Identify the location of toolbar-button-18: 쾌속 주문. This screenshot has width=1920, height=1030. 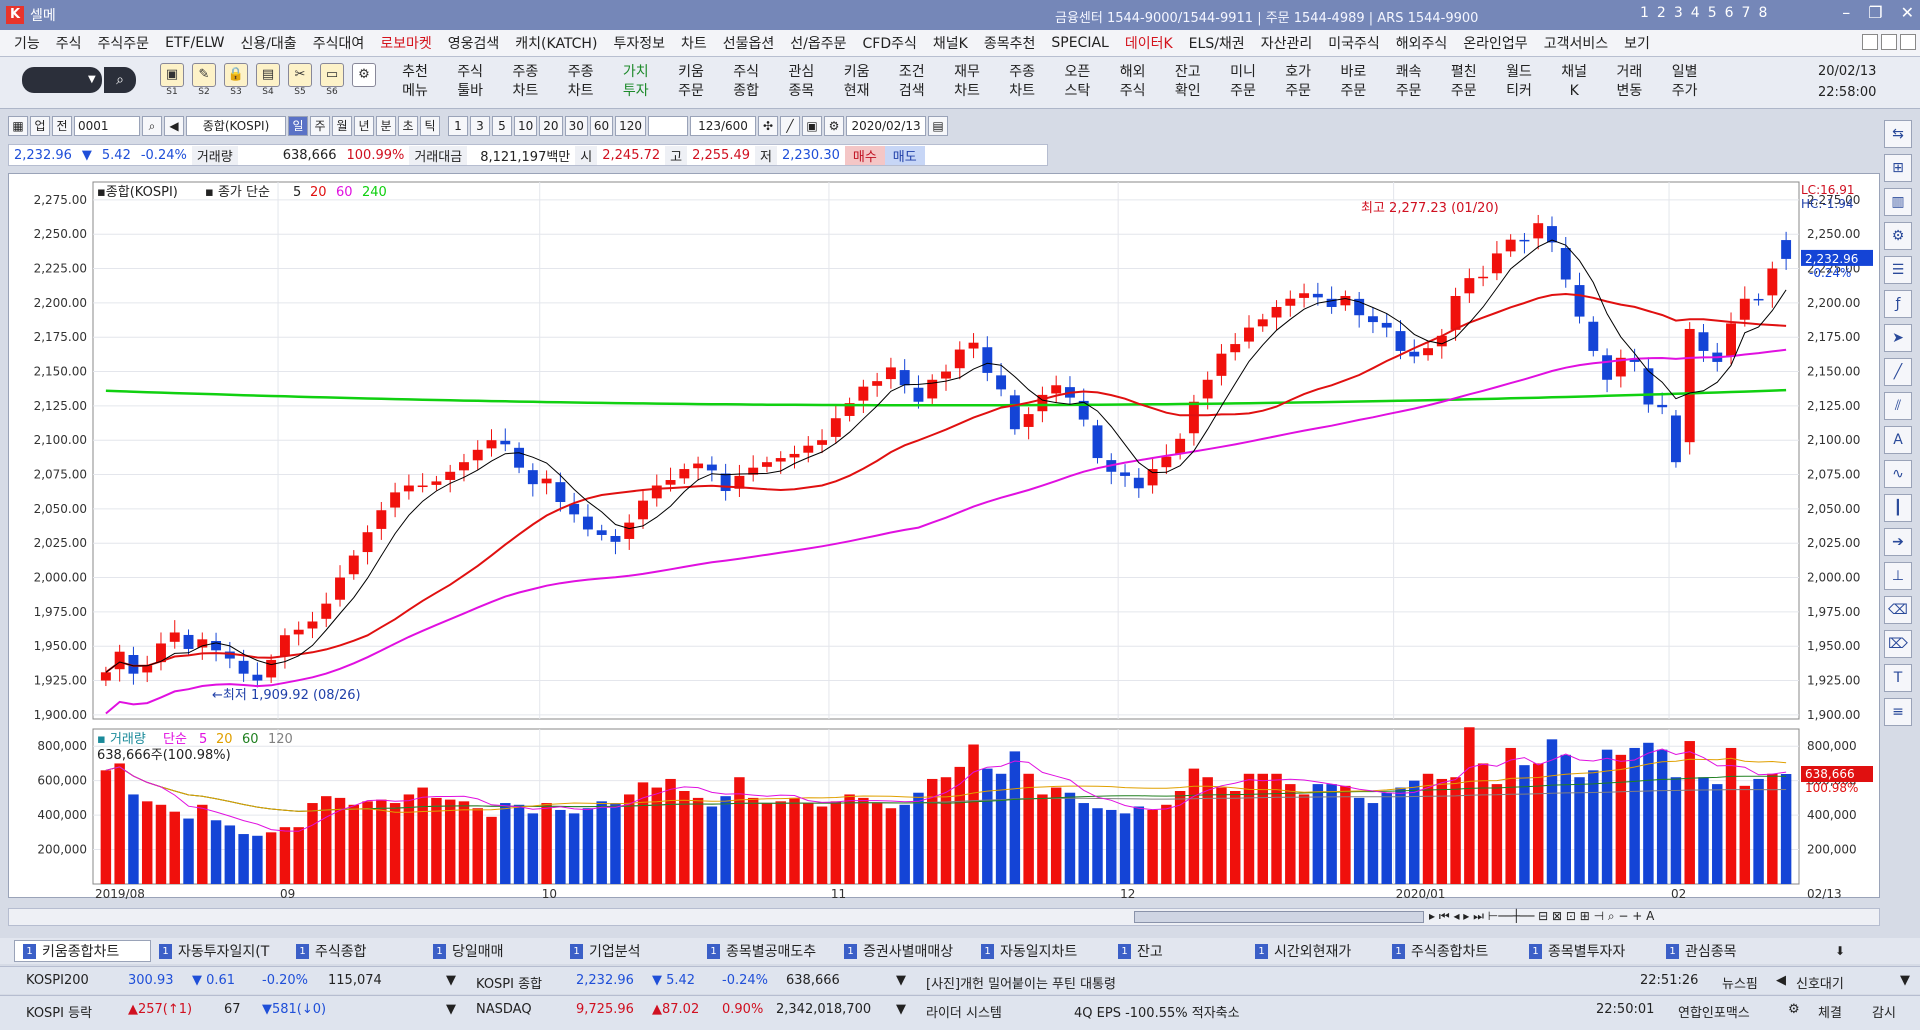
(1409, 82).